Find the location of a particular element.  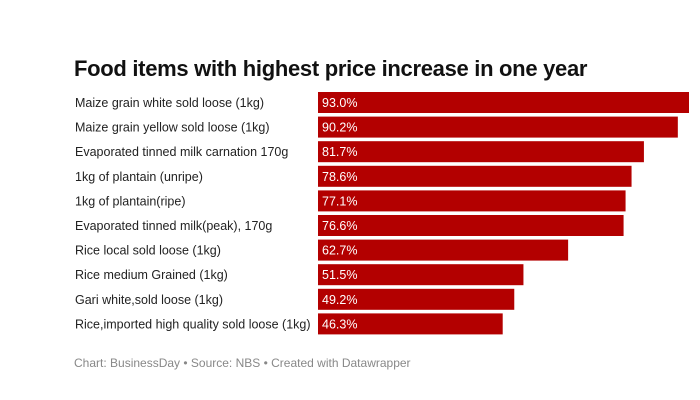

bar-value-label: 62.7% is located at coordinates (339, 251).